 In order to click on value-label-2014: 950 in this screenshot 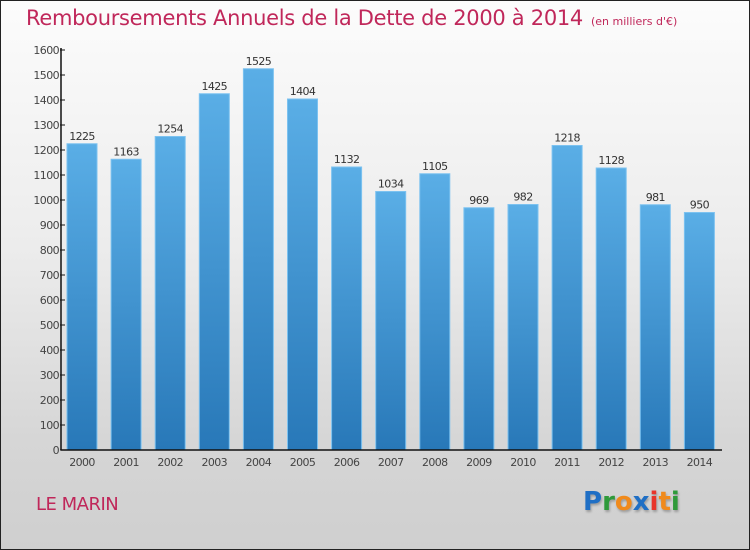, I will do `click(700, 205)`.